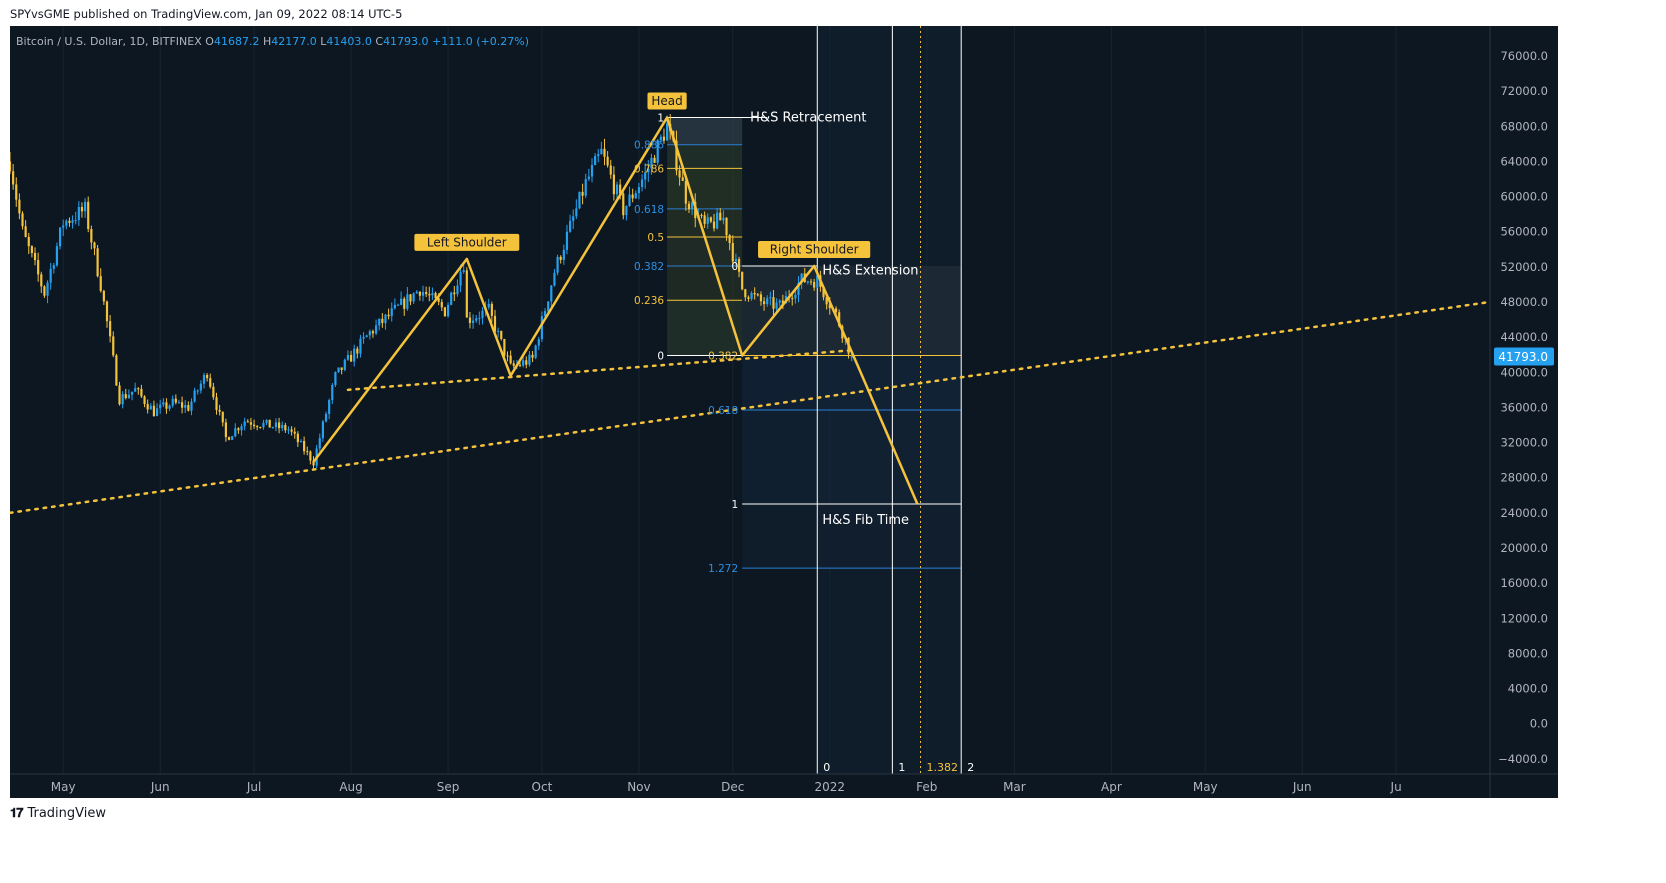 This screenshot has width=1666, height=883. What do you see at coordinates (1014, 787) in the screenshot?
I see `time-tick-label: Mar` at bounding box center [1014, 787].